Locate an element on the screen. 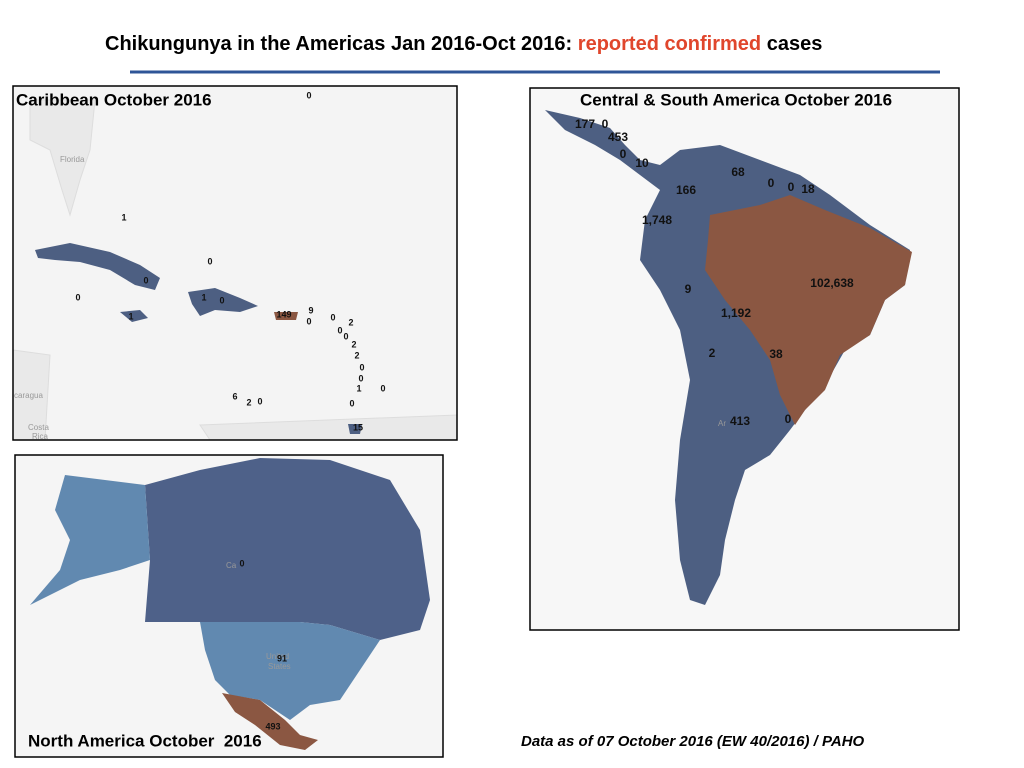 This screenshot has height=768, width=1024. case-count-label: 177 is located at coordinates (585, 124).